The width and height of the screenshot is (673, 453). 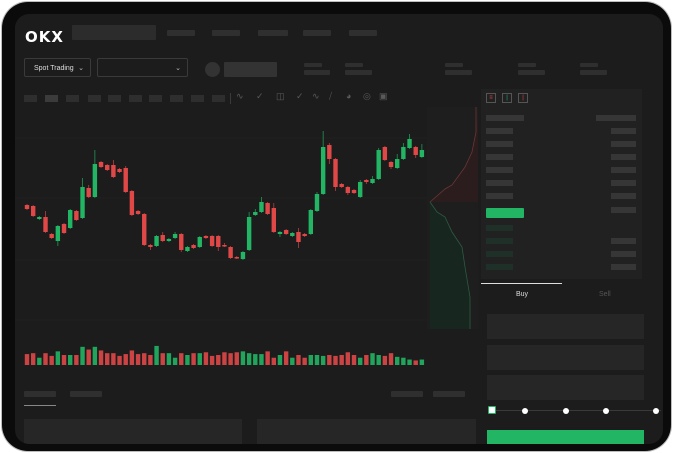 I want to click on gauge-icon: ◕, so click(x=349, y=96).